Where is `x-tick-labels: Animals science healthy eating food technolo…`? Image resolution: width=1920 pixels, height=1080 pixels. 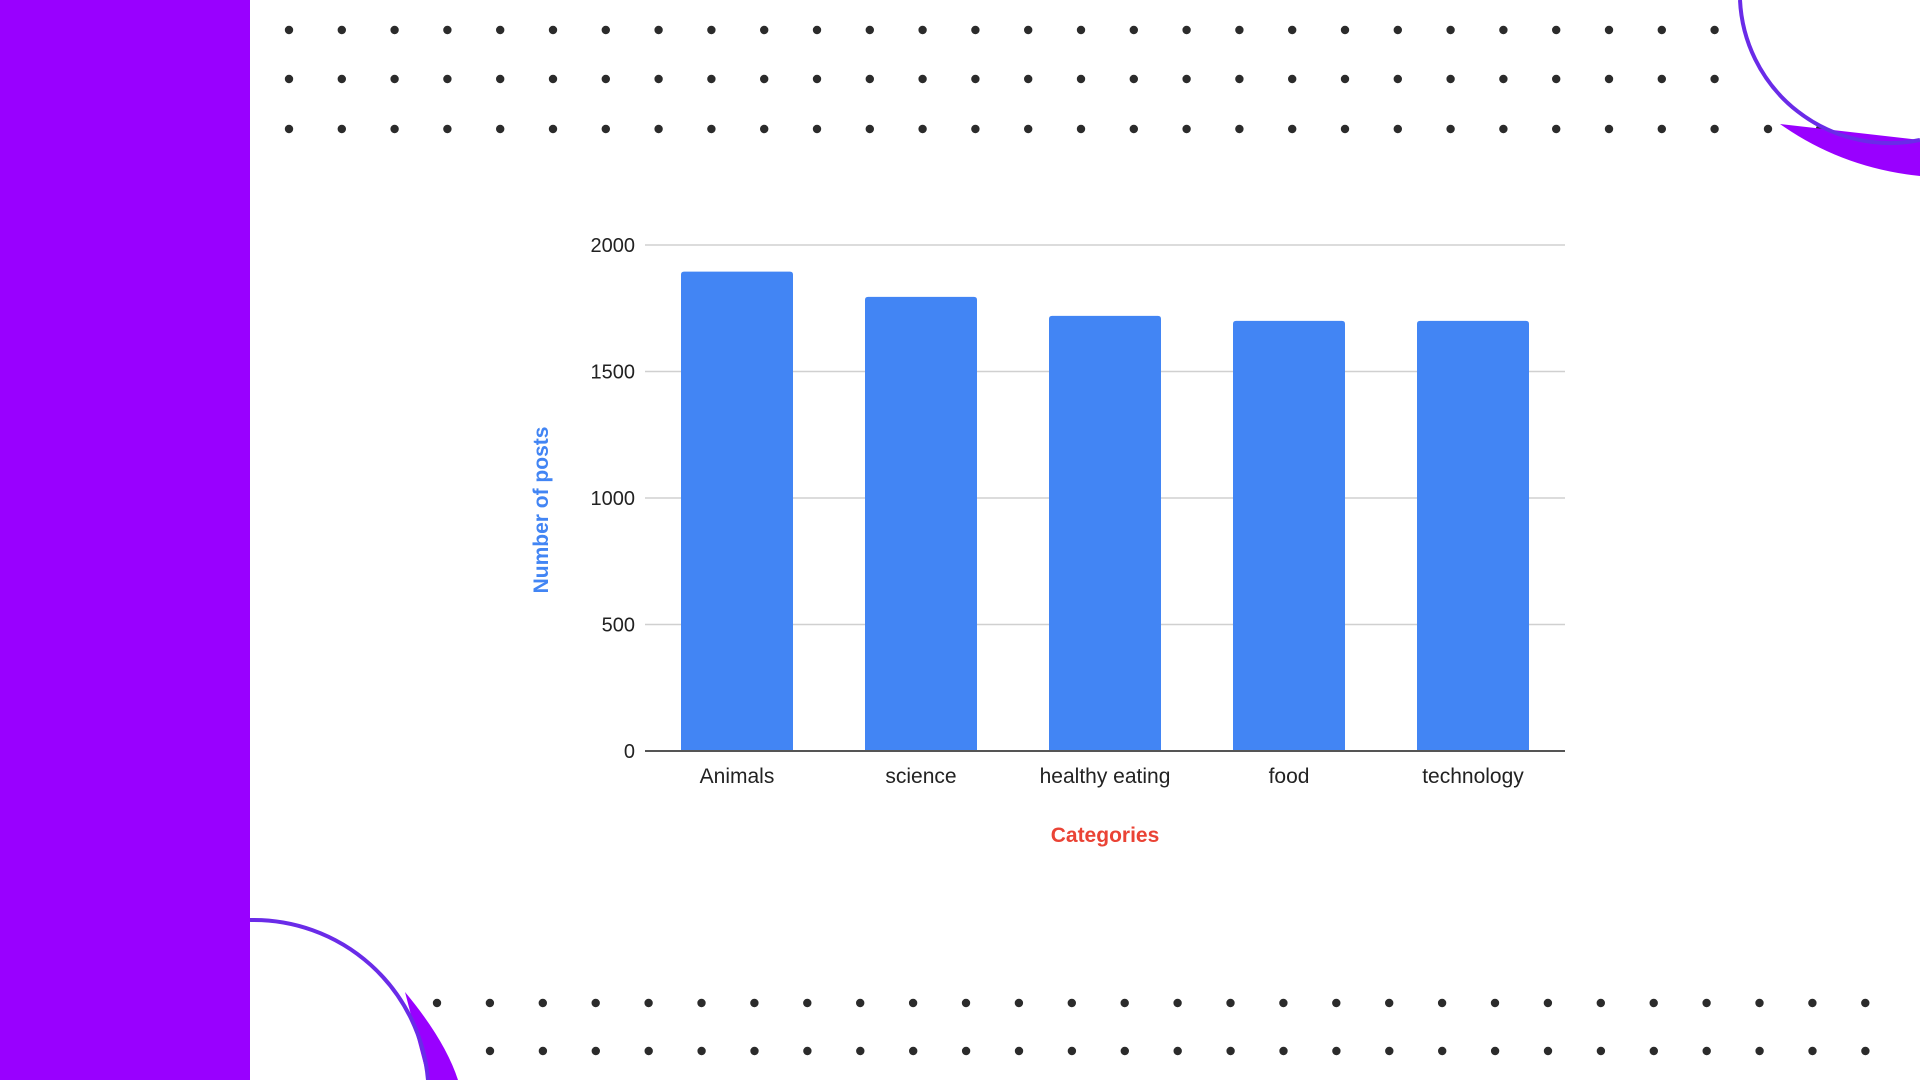
x-tick-labels: Animals science healthy eating food technolo… is located at coordinates (1112, 776).